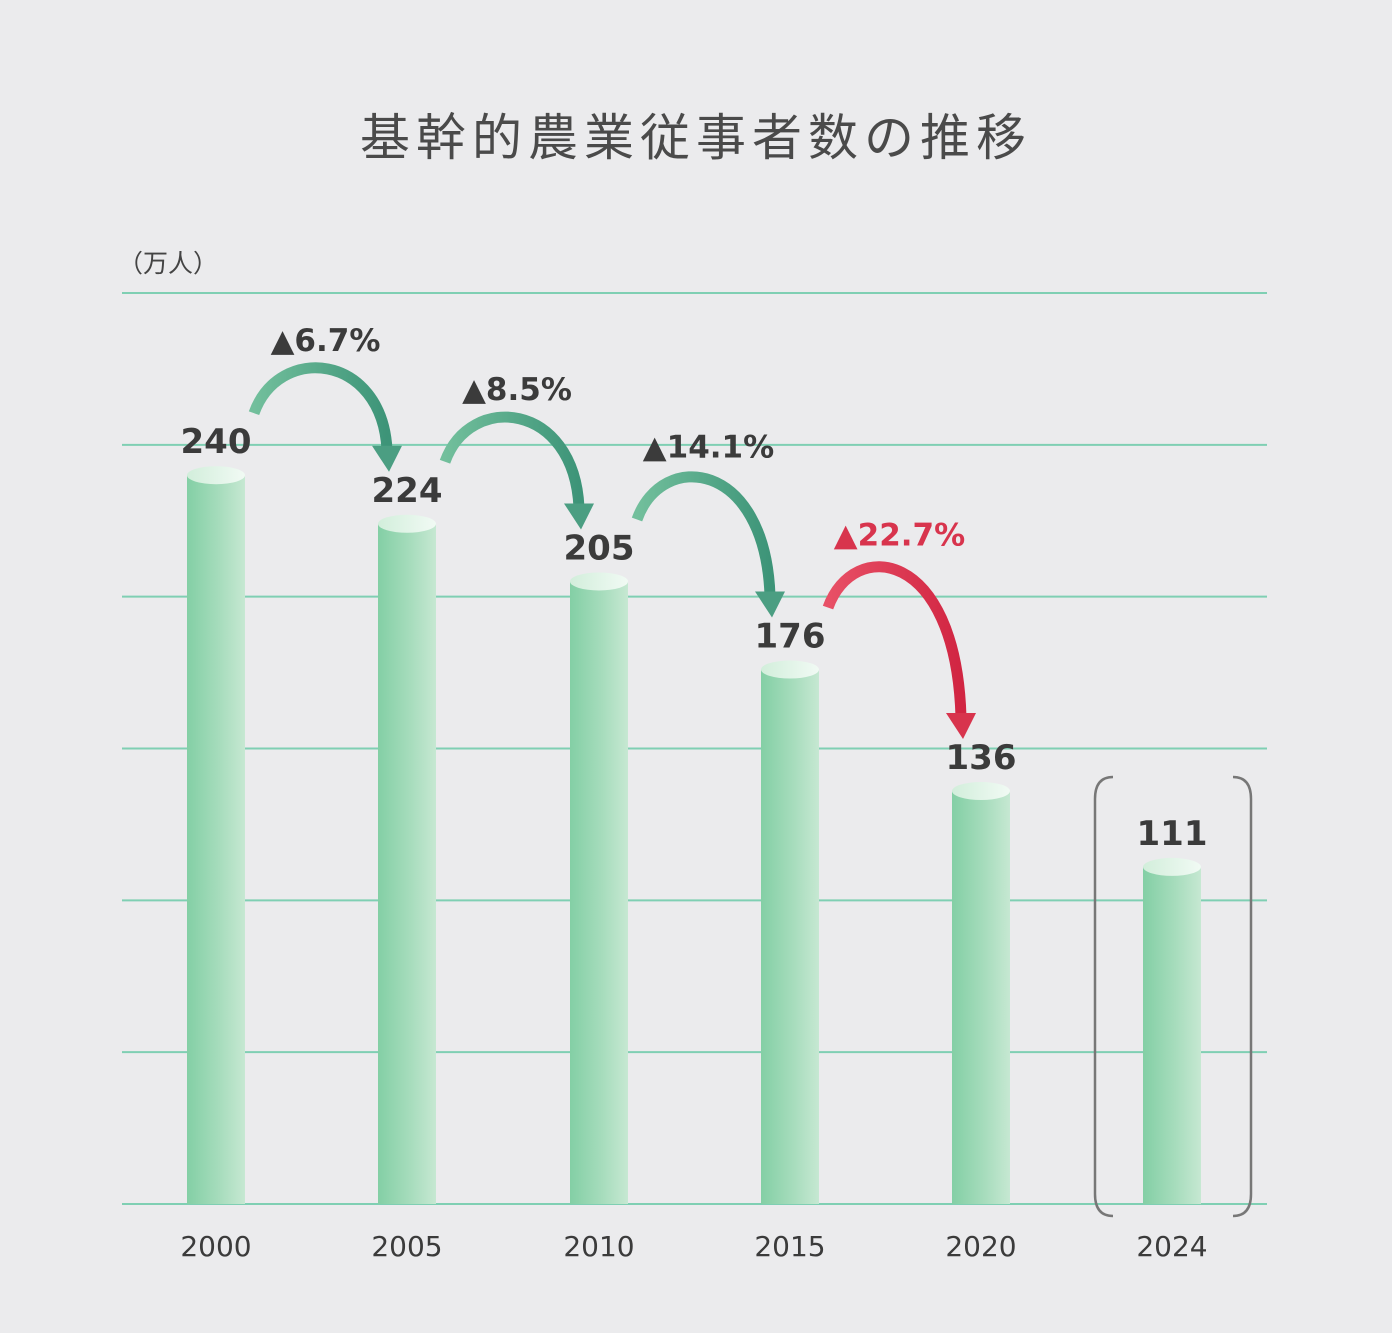 This screenshot has width=1392, height=1333. I want to click on data-label: 205, so click(599, 548).